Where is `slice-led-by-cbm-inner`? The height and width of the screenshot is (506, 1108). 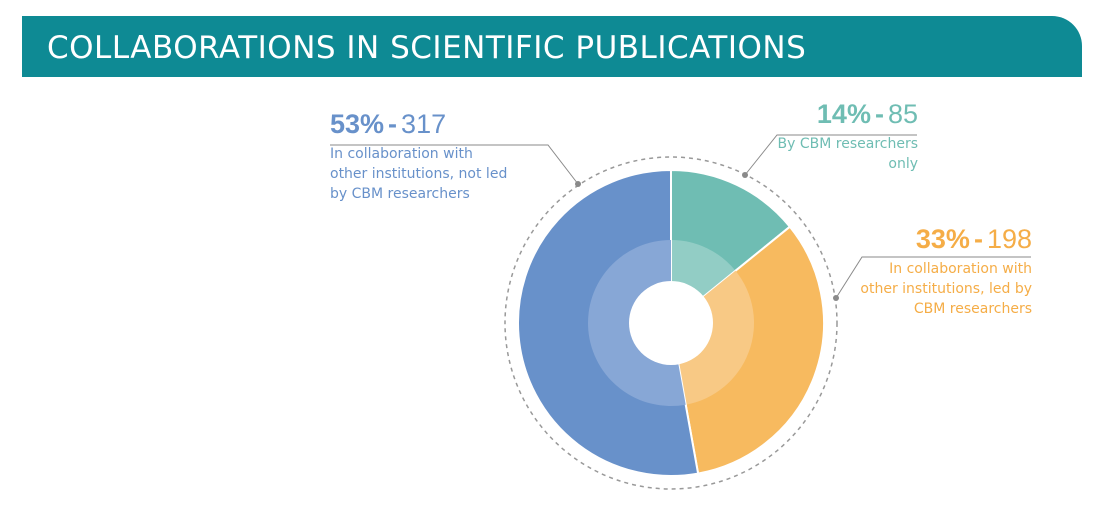 slice-led-by-cbm-inner is located at coordinates (712, 337).